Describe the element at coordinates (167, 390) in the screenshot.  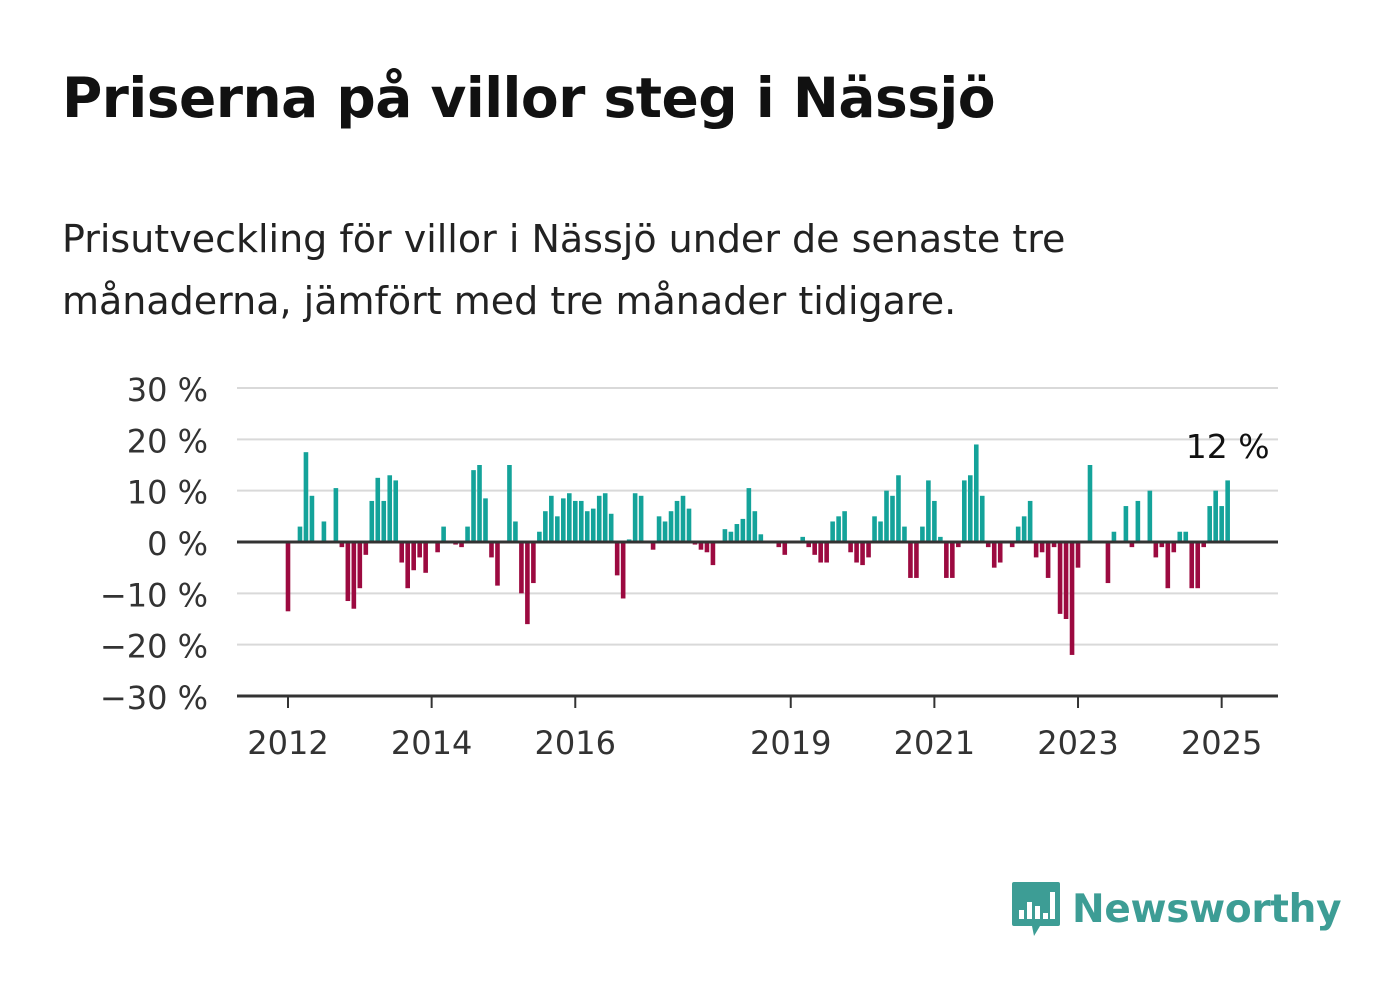
I see `y-tick-label: 30 %` at that location.